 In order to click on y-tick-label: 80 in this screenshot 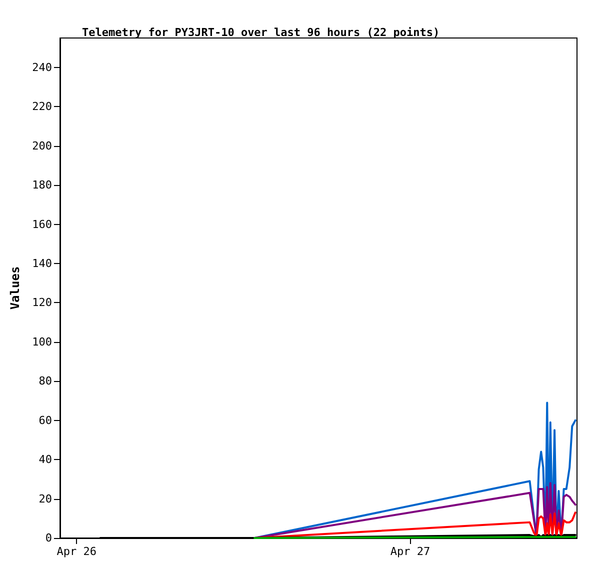, I will do `click(45, 381)`.